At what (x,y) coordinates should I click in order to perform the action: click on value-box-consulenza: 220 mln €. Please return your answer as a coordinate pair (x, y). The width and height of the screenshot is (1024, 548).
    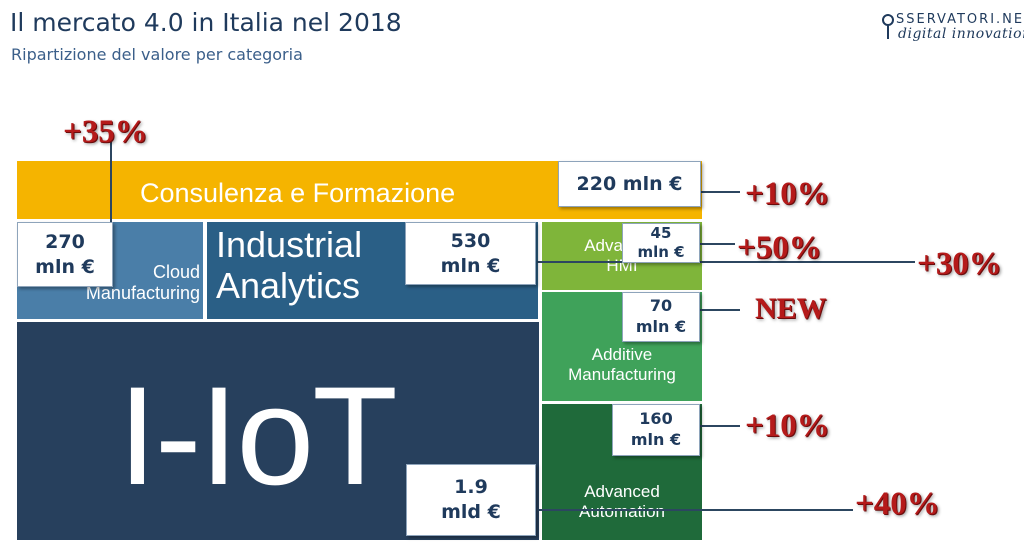
    Looking at the image, I should click on (629, 184).